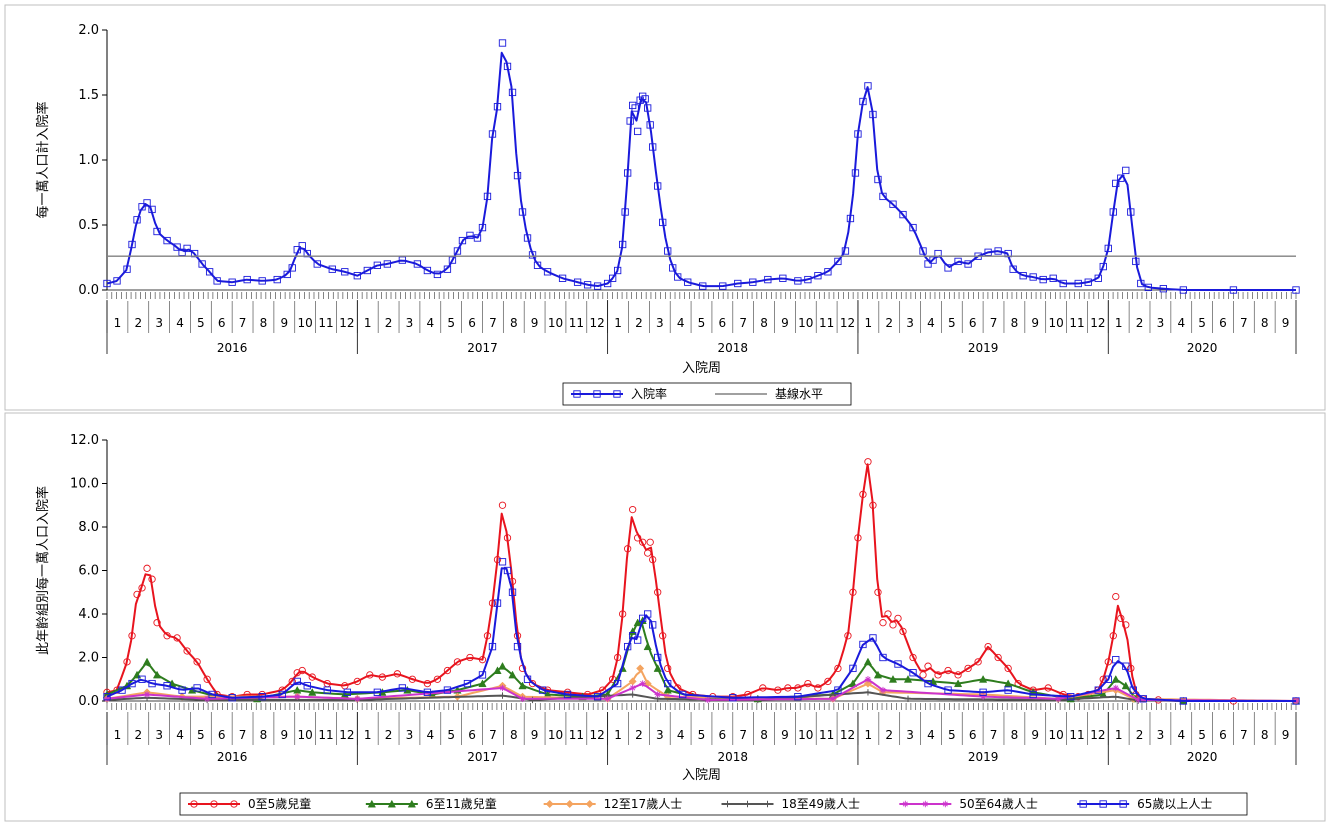  I want to click on y-tick-label: 8.0, so click(88, 527).